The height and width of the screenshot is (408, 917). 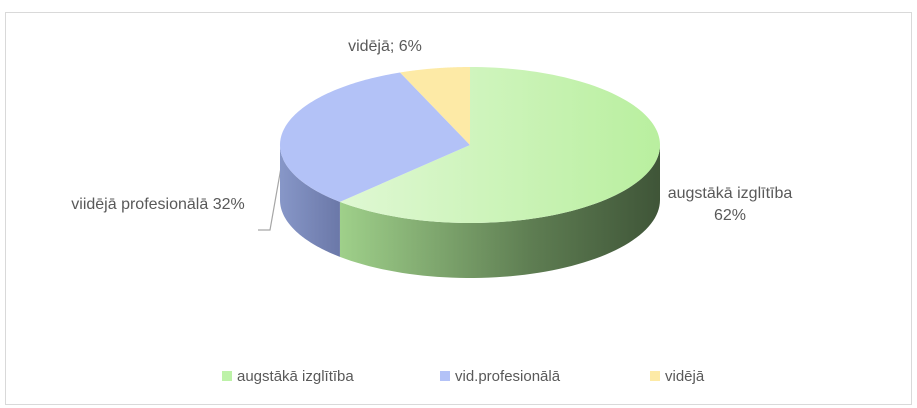 I want to click on data-label: augstākā izglītība 62%, so click(x=730, y=204).